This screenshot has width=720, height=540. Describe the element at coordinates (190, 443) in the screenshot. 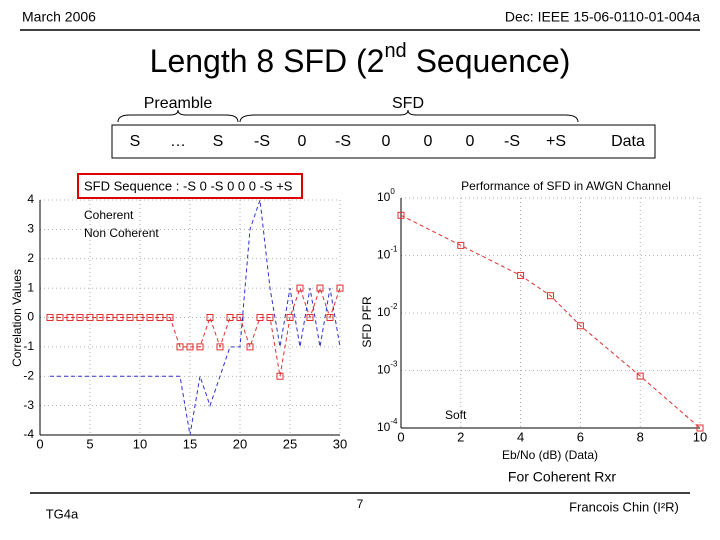

I see `x-tick-label: 15` at that location.